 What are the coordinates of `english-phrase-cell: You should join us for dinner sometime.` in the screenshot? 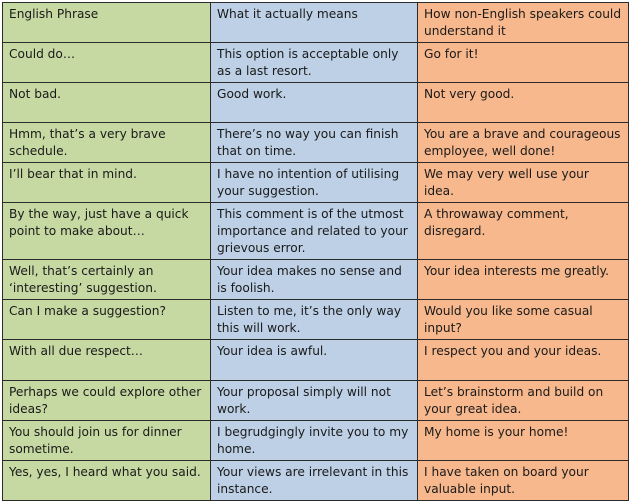 It's located at (106, 440).